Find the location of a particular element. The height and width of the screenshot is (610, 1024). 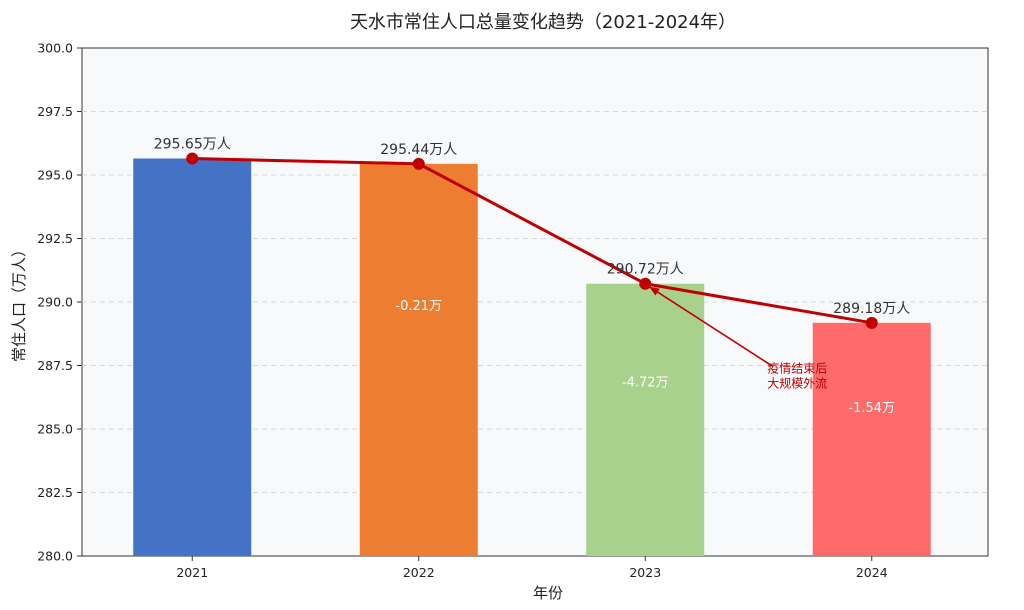

bar-2023 is located at coordinates (645, 419).